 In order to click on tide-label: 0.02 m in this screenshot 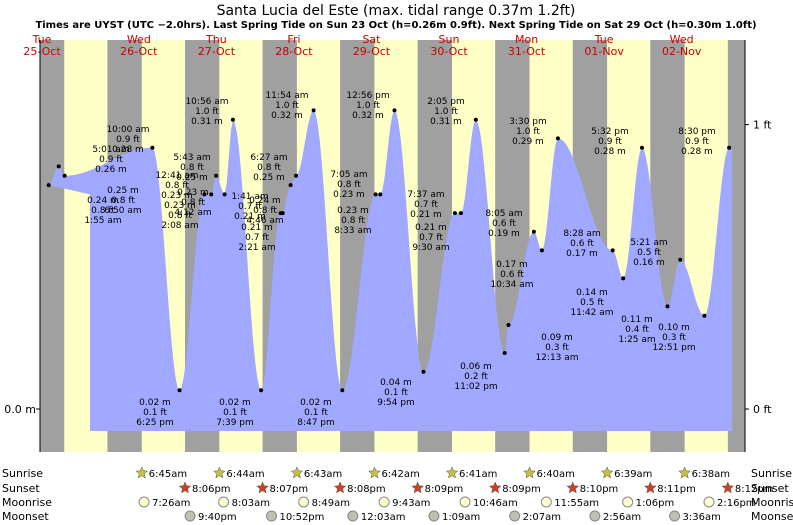, I will do `click(235, 403)`.